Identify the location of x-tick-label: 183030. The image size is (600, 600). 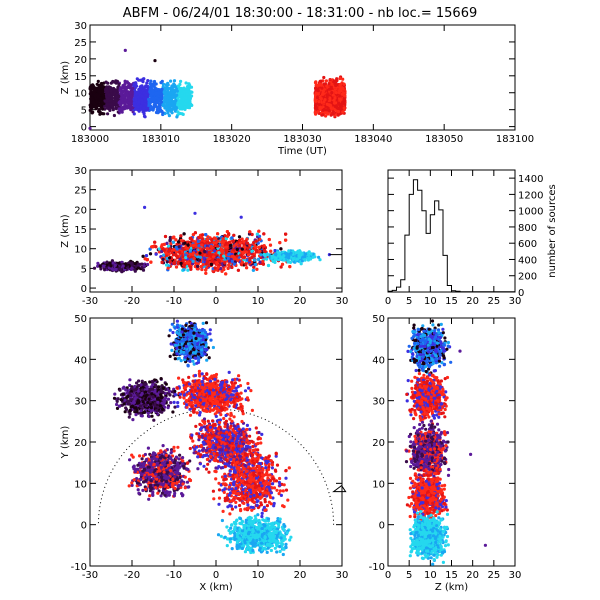
(302, 139).